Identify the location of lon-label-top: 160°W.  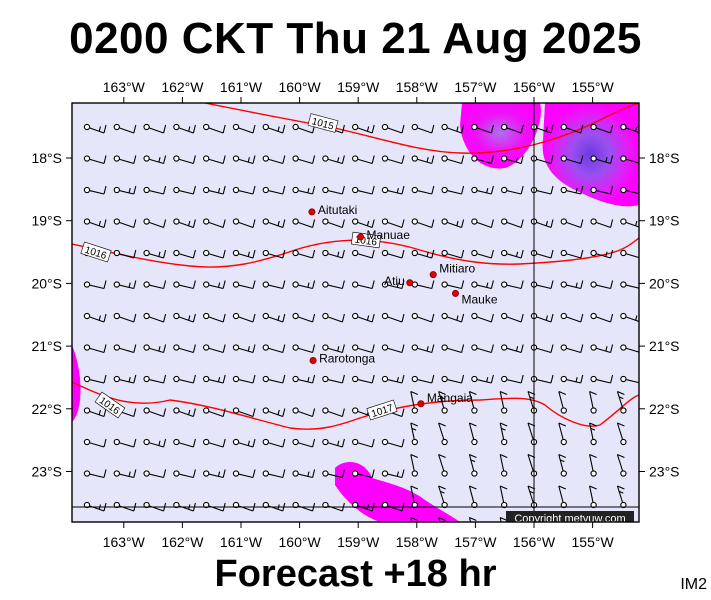
(300, 87).